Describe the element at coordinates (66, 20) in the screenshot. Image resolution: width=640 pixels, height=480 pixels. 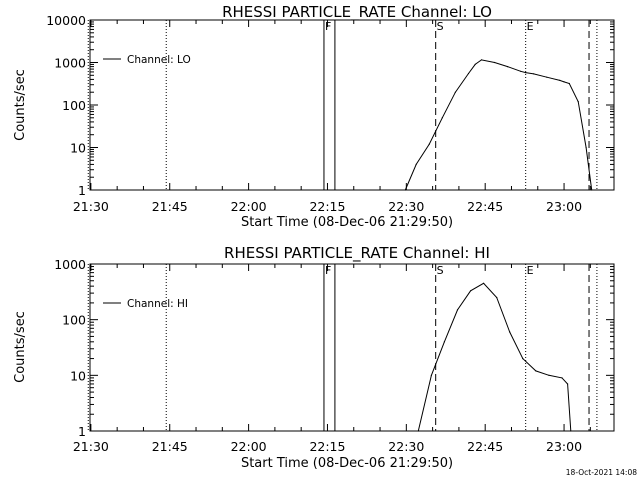
I see `y-tick-label: 10000` at that location.